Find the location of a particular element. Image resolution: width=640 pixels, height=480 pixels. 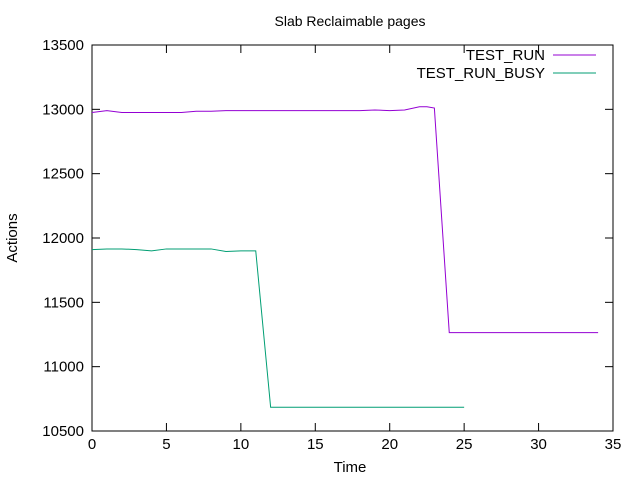

x-tick-label: 10 is located at coordinates (241, 444).